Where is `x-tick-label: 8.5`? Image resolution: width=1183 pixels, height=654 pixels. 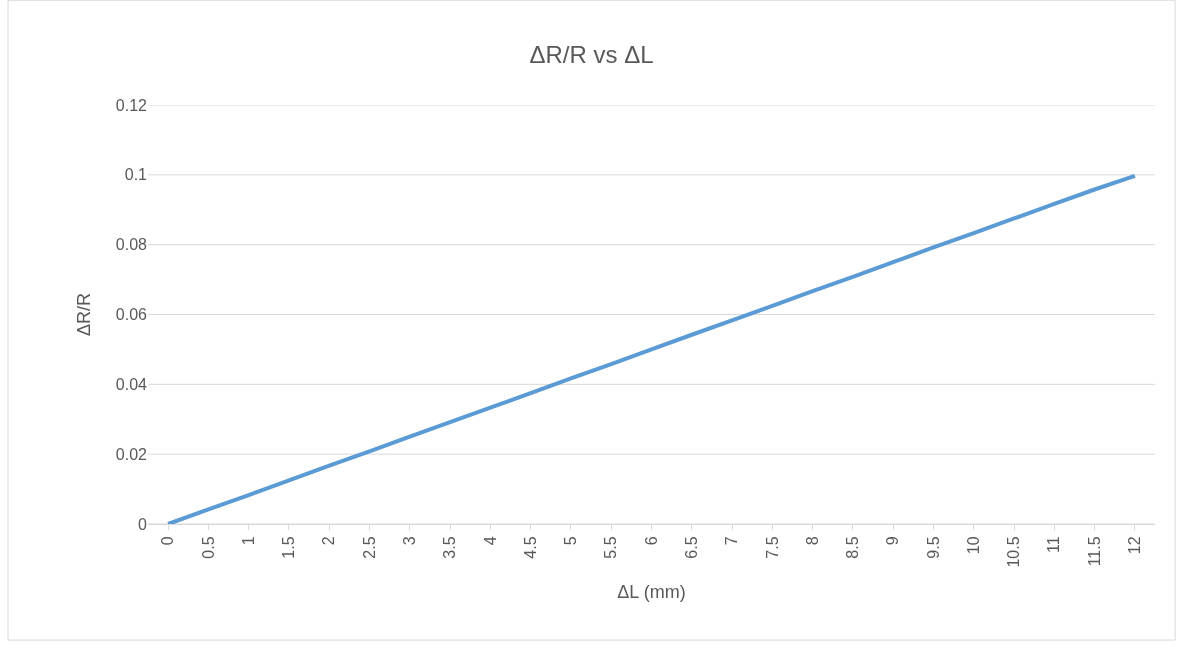
x-tick-label: 8.5 is located at coordinates (853, 547).